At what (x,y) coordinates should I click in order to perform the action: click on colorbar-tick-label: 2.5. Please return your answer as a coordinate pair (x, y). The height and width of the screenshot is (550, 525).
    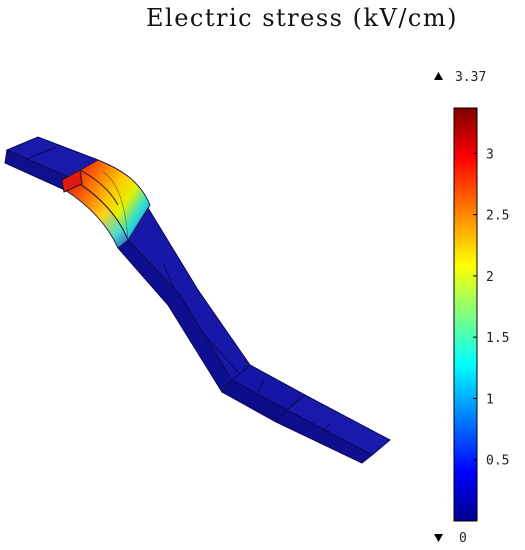
    Looking at the image, I should click on (497, 216).